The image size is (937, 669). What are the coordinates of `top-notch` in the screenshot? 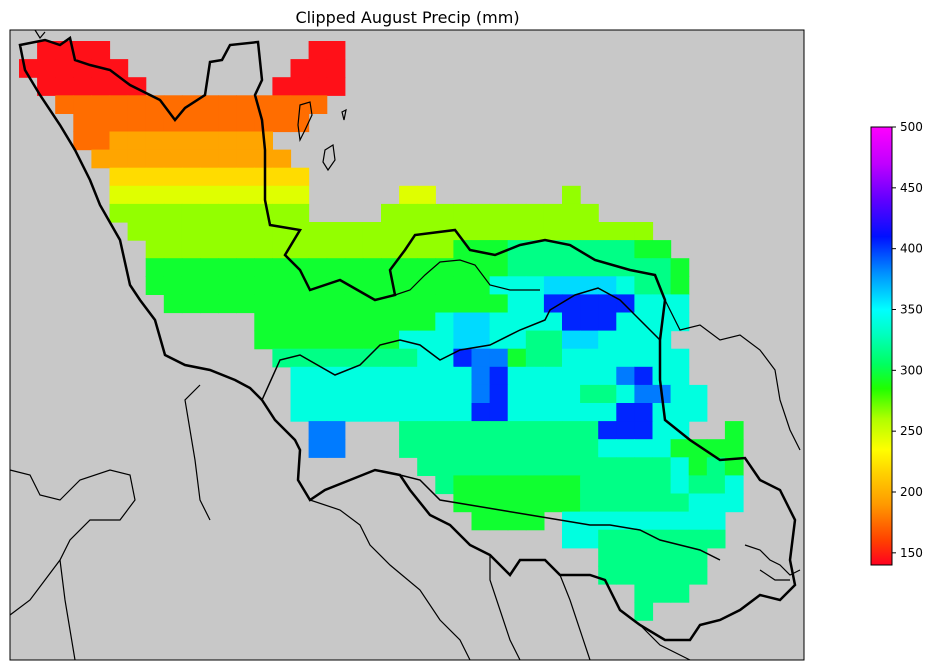 It's located at (40, 34).